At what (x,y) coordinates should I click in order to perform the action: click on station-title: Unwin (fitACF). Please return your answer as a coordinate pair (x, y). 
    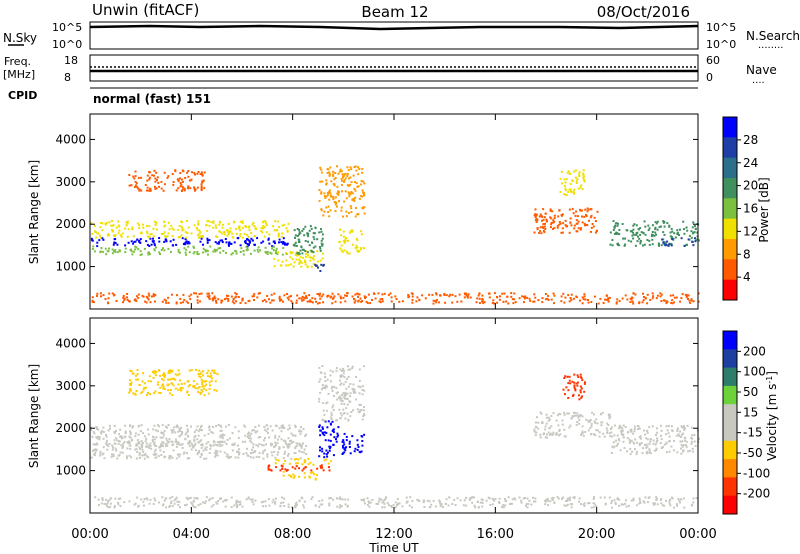
    Looking at the image, I should click on (145, 10).